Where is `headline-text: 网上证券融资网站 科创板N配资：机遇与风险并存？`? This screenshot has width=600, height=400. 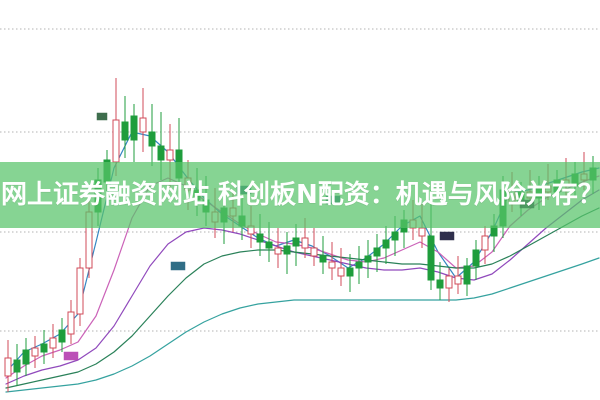 headline-text: 网上证券融资网站 科创板N配资：机遇与风险并存？ is located at coordinates (300, 195).